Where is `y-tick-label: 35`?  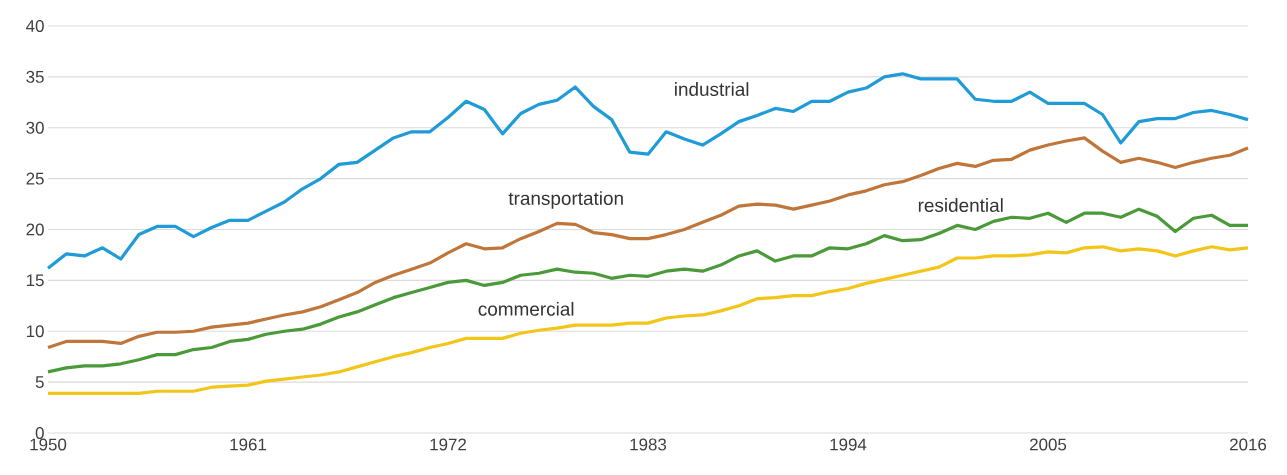
y-tick-label: 35 is located at coordinates (35, 76).